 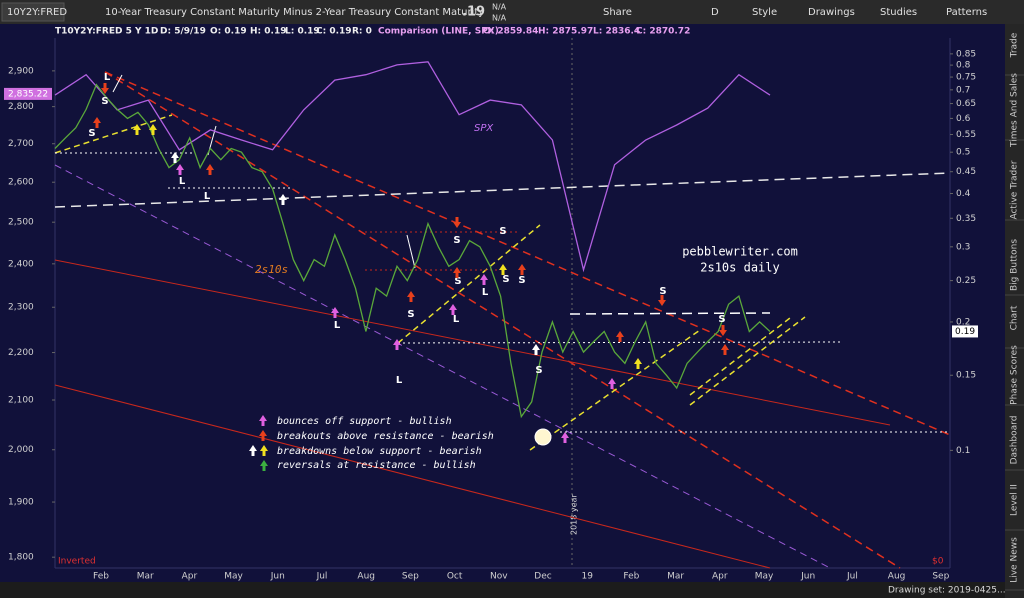 I want to click on legend-text: bounces off support - bullish, so click(x=364, y=421).